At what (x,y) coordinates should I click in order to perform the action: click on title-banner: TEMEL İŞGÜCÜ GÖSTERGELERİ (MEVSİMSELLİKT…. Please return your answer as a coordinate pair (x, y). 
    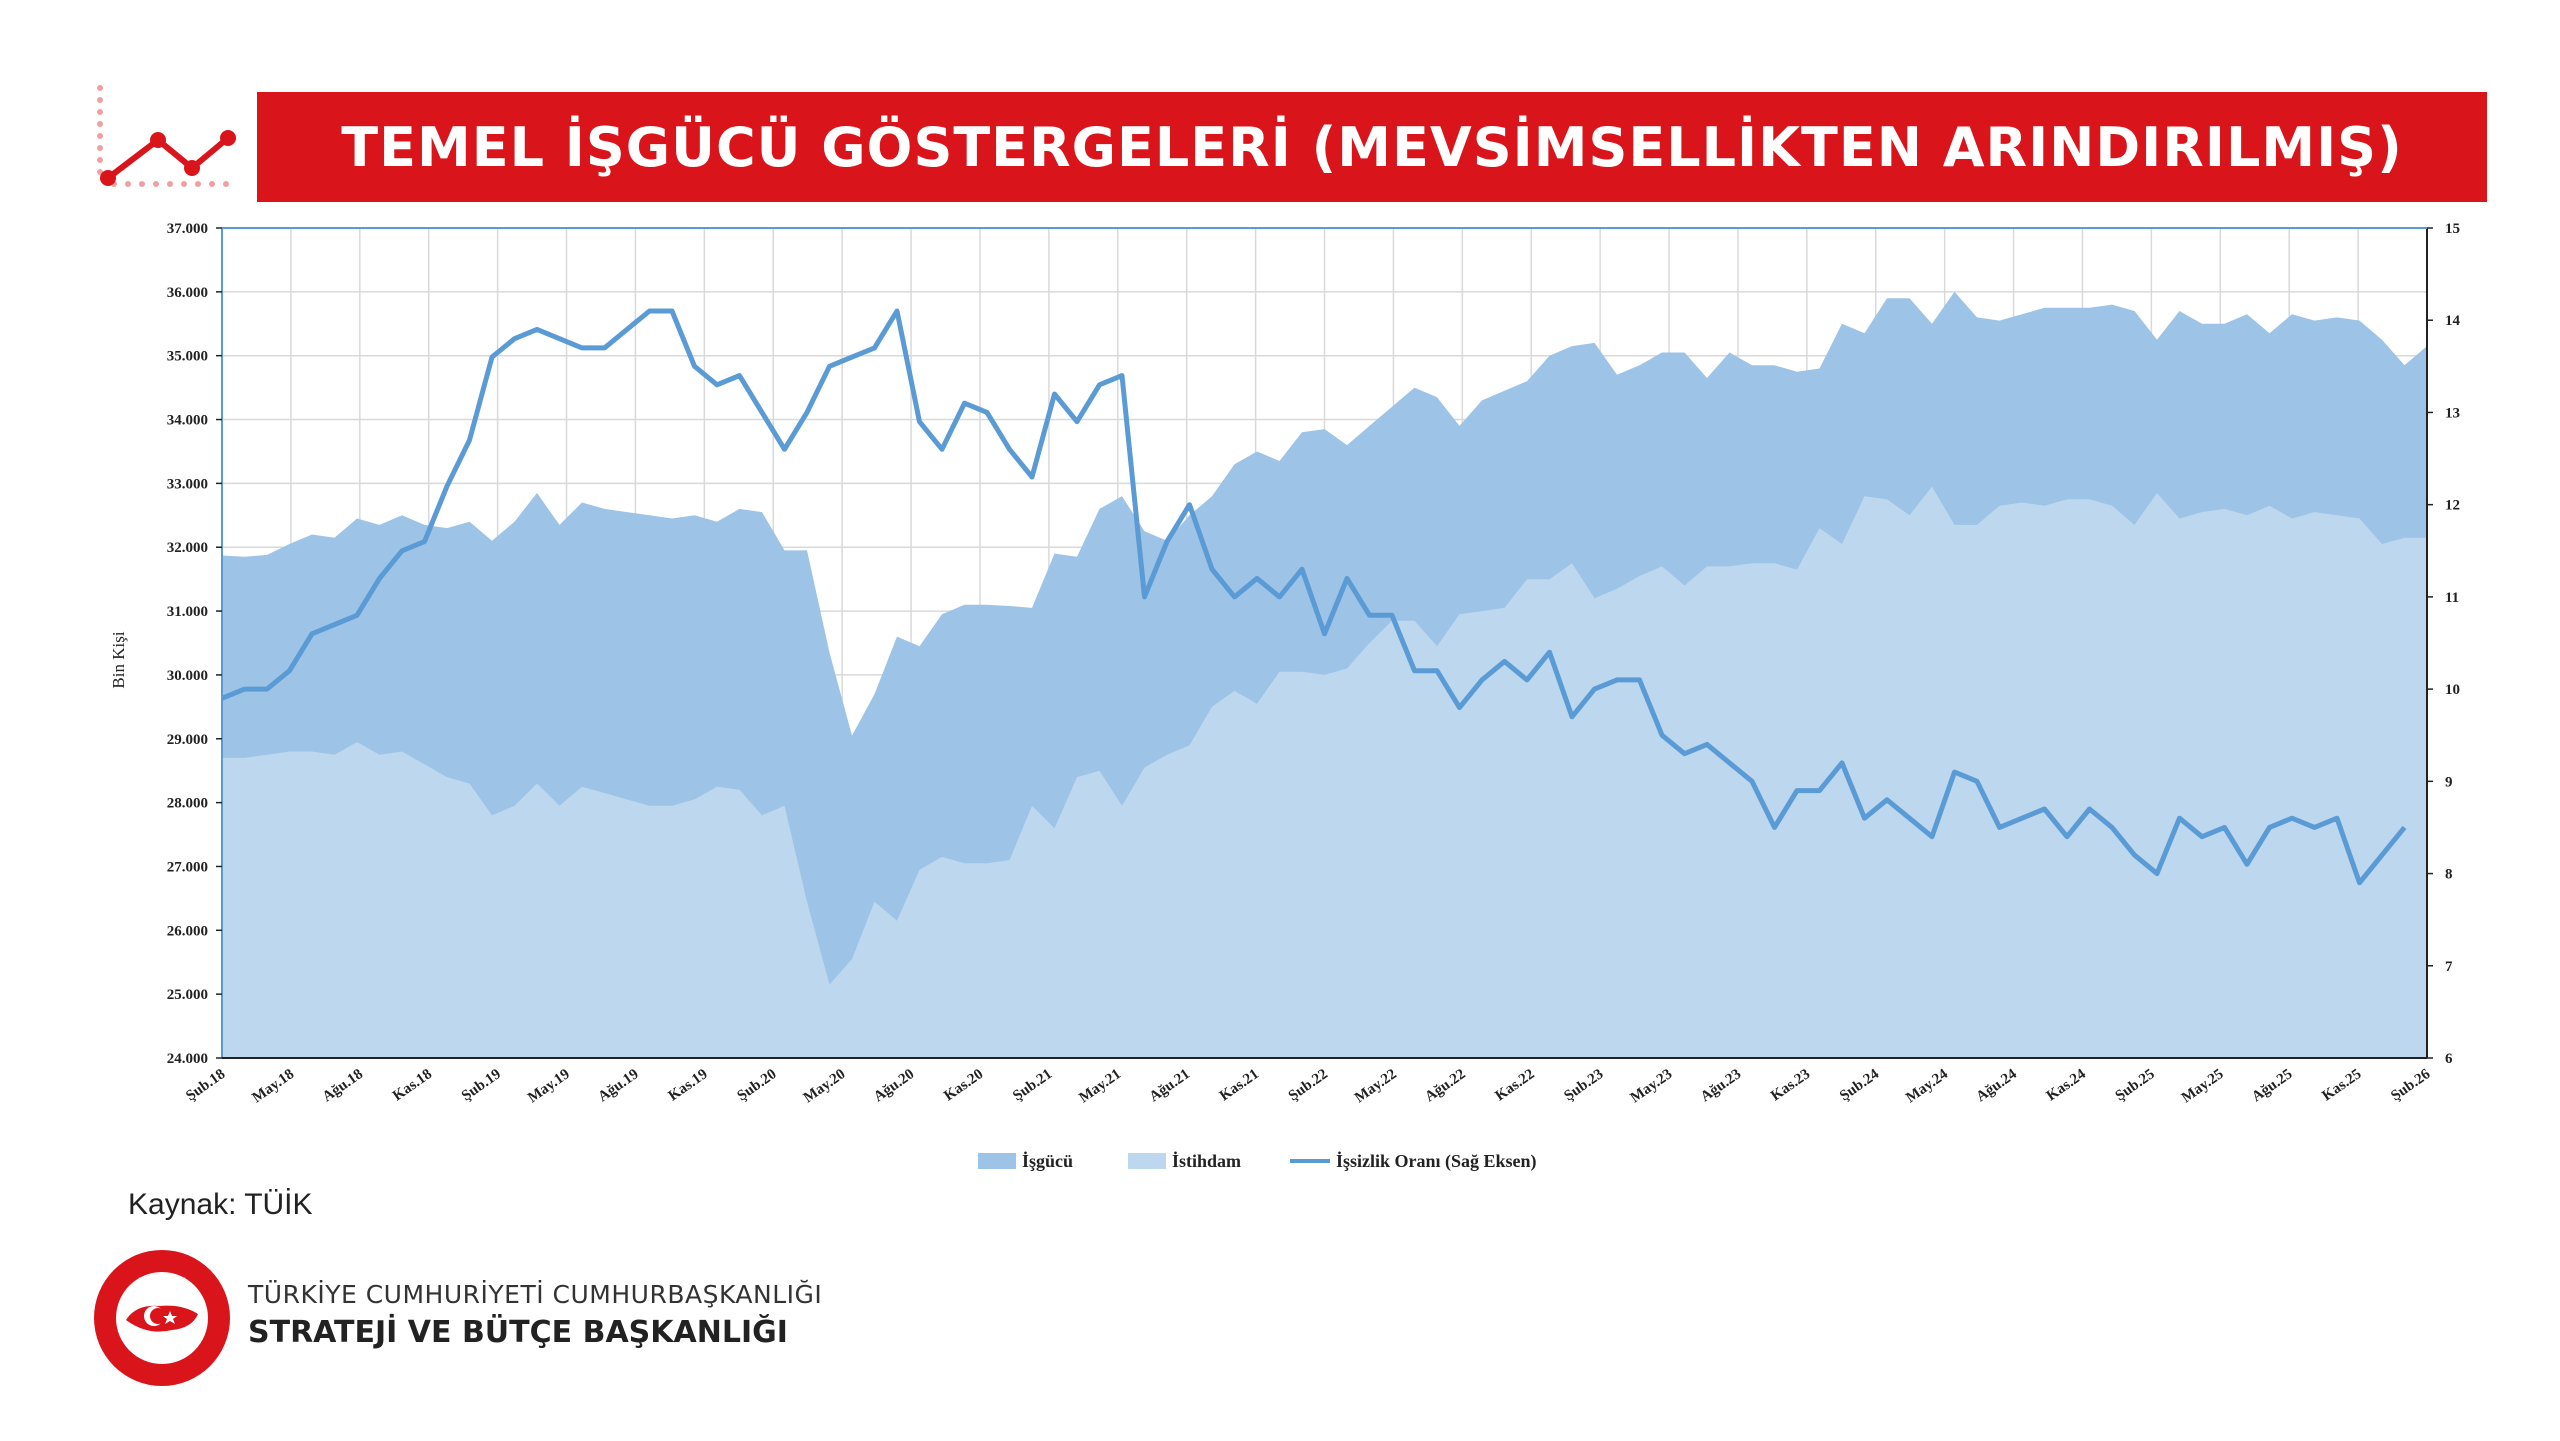
    Looking at the image, I should click on (1372, 147).